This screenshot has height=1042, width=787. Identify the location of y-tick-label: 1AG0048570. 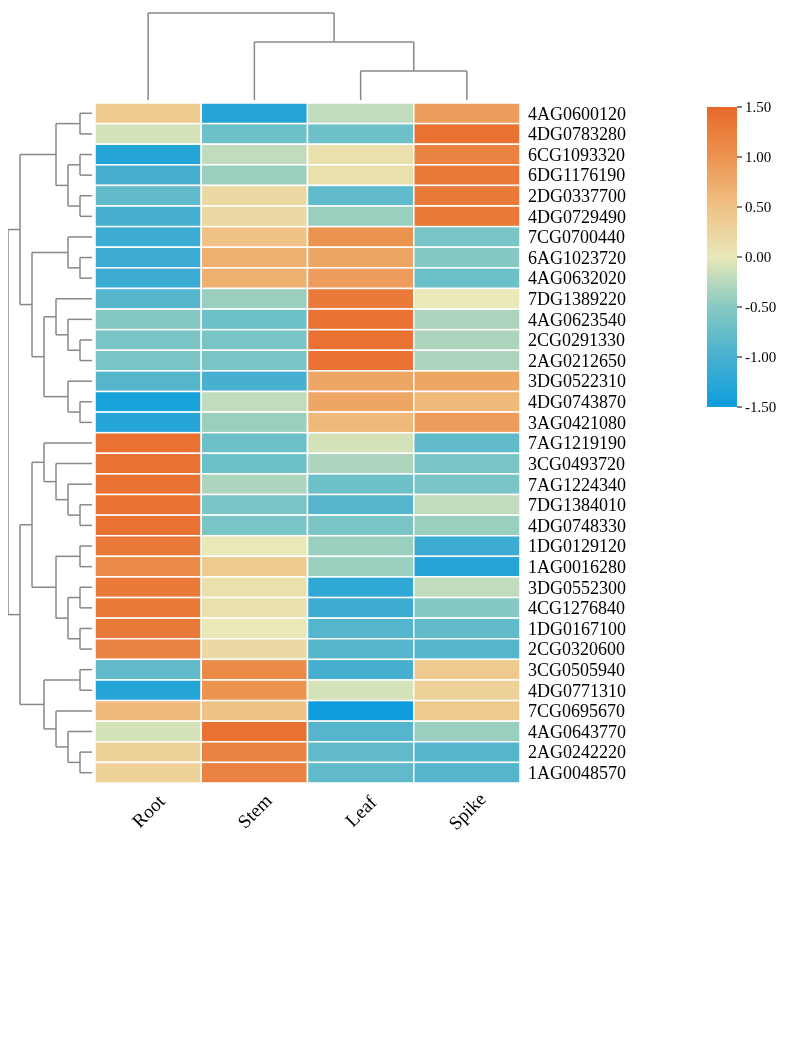
(577, 773).